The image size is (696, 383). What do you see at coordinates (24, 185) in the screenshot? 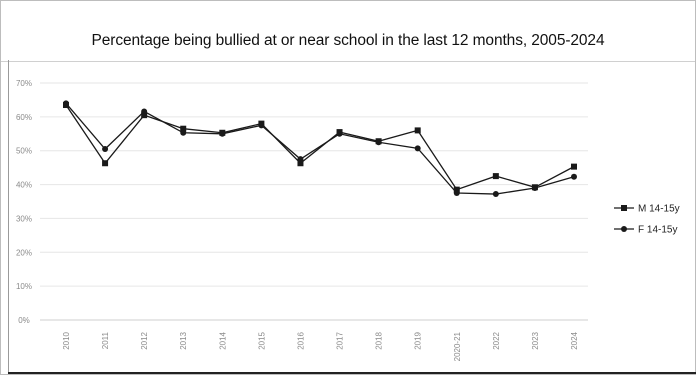
I see `y-tick-label: 40%` at bounding box center [24, 185].